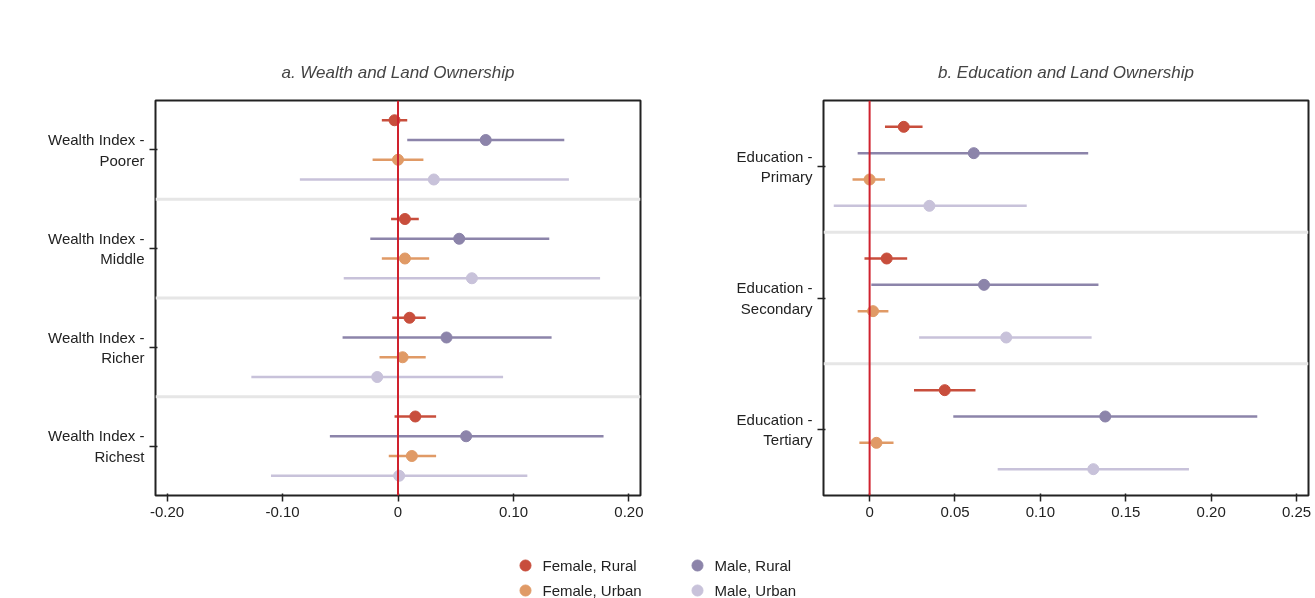  Describe the element at coordinates (755, 590) in the screenshot. I see `legend-label: Male, Urban` at that location.